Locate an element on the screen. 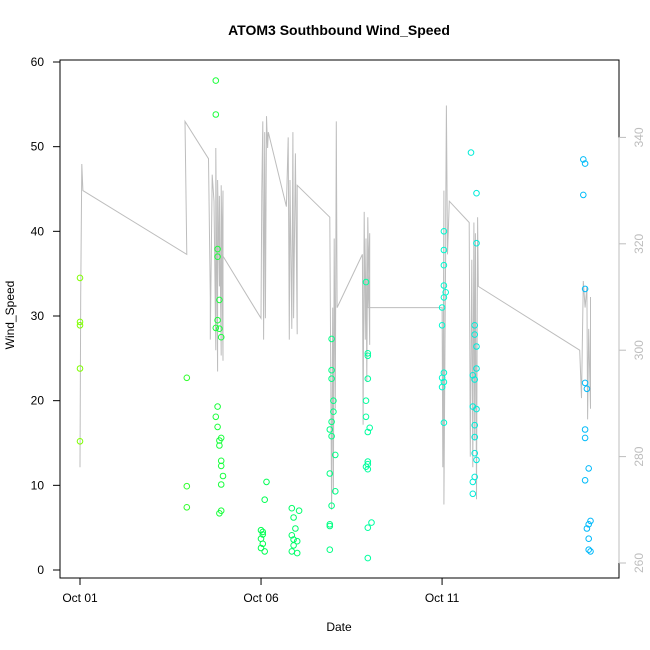  x-tick-label: Oct 06 is located at coordinates (261, 598).